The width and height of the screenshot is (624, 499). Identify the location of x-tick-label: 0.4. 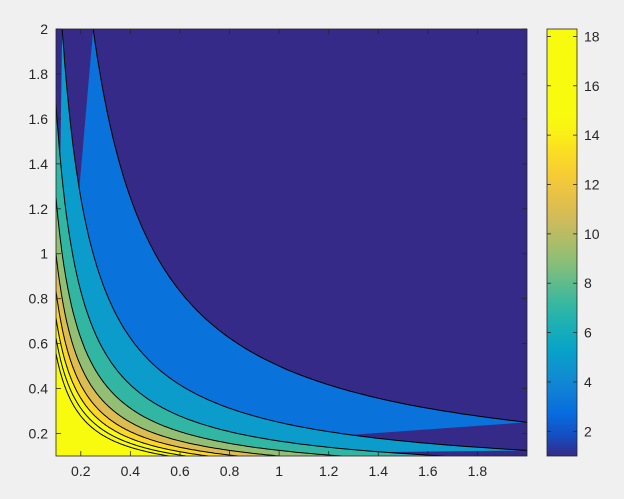
(131, 471).